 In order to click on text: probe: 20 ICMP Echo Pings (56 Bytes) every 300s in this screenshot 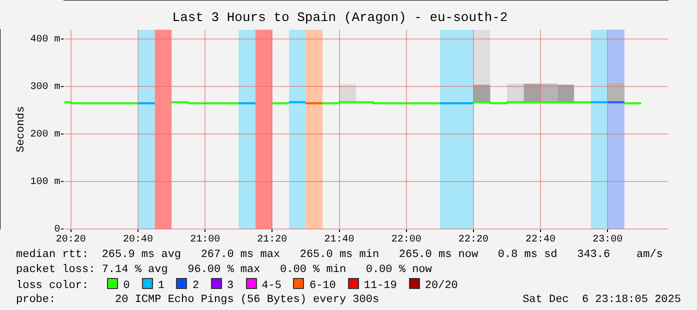, I will do `click(198, 300)`.